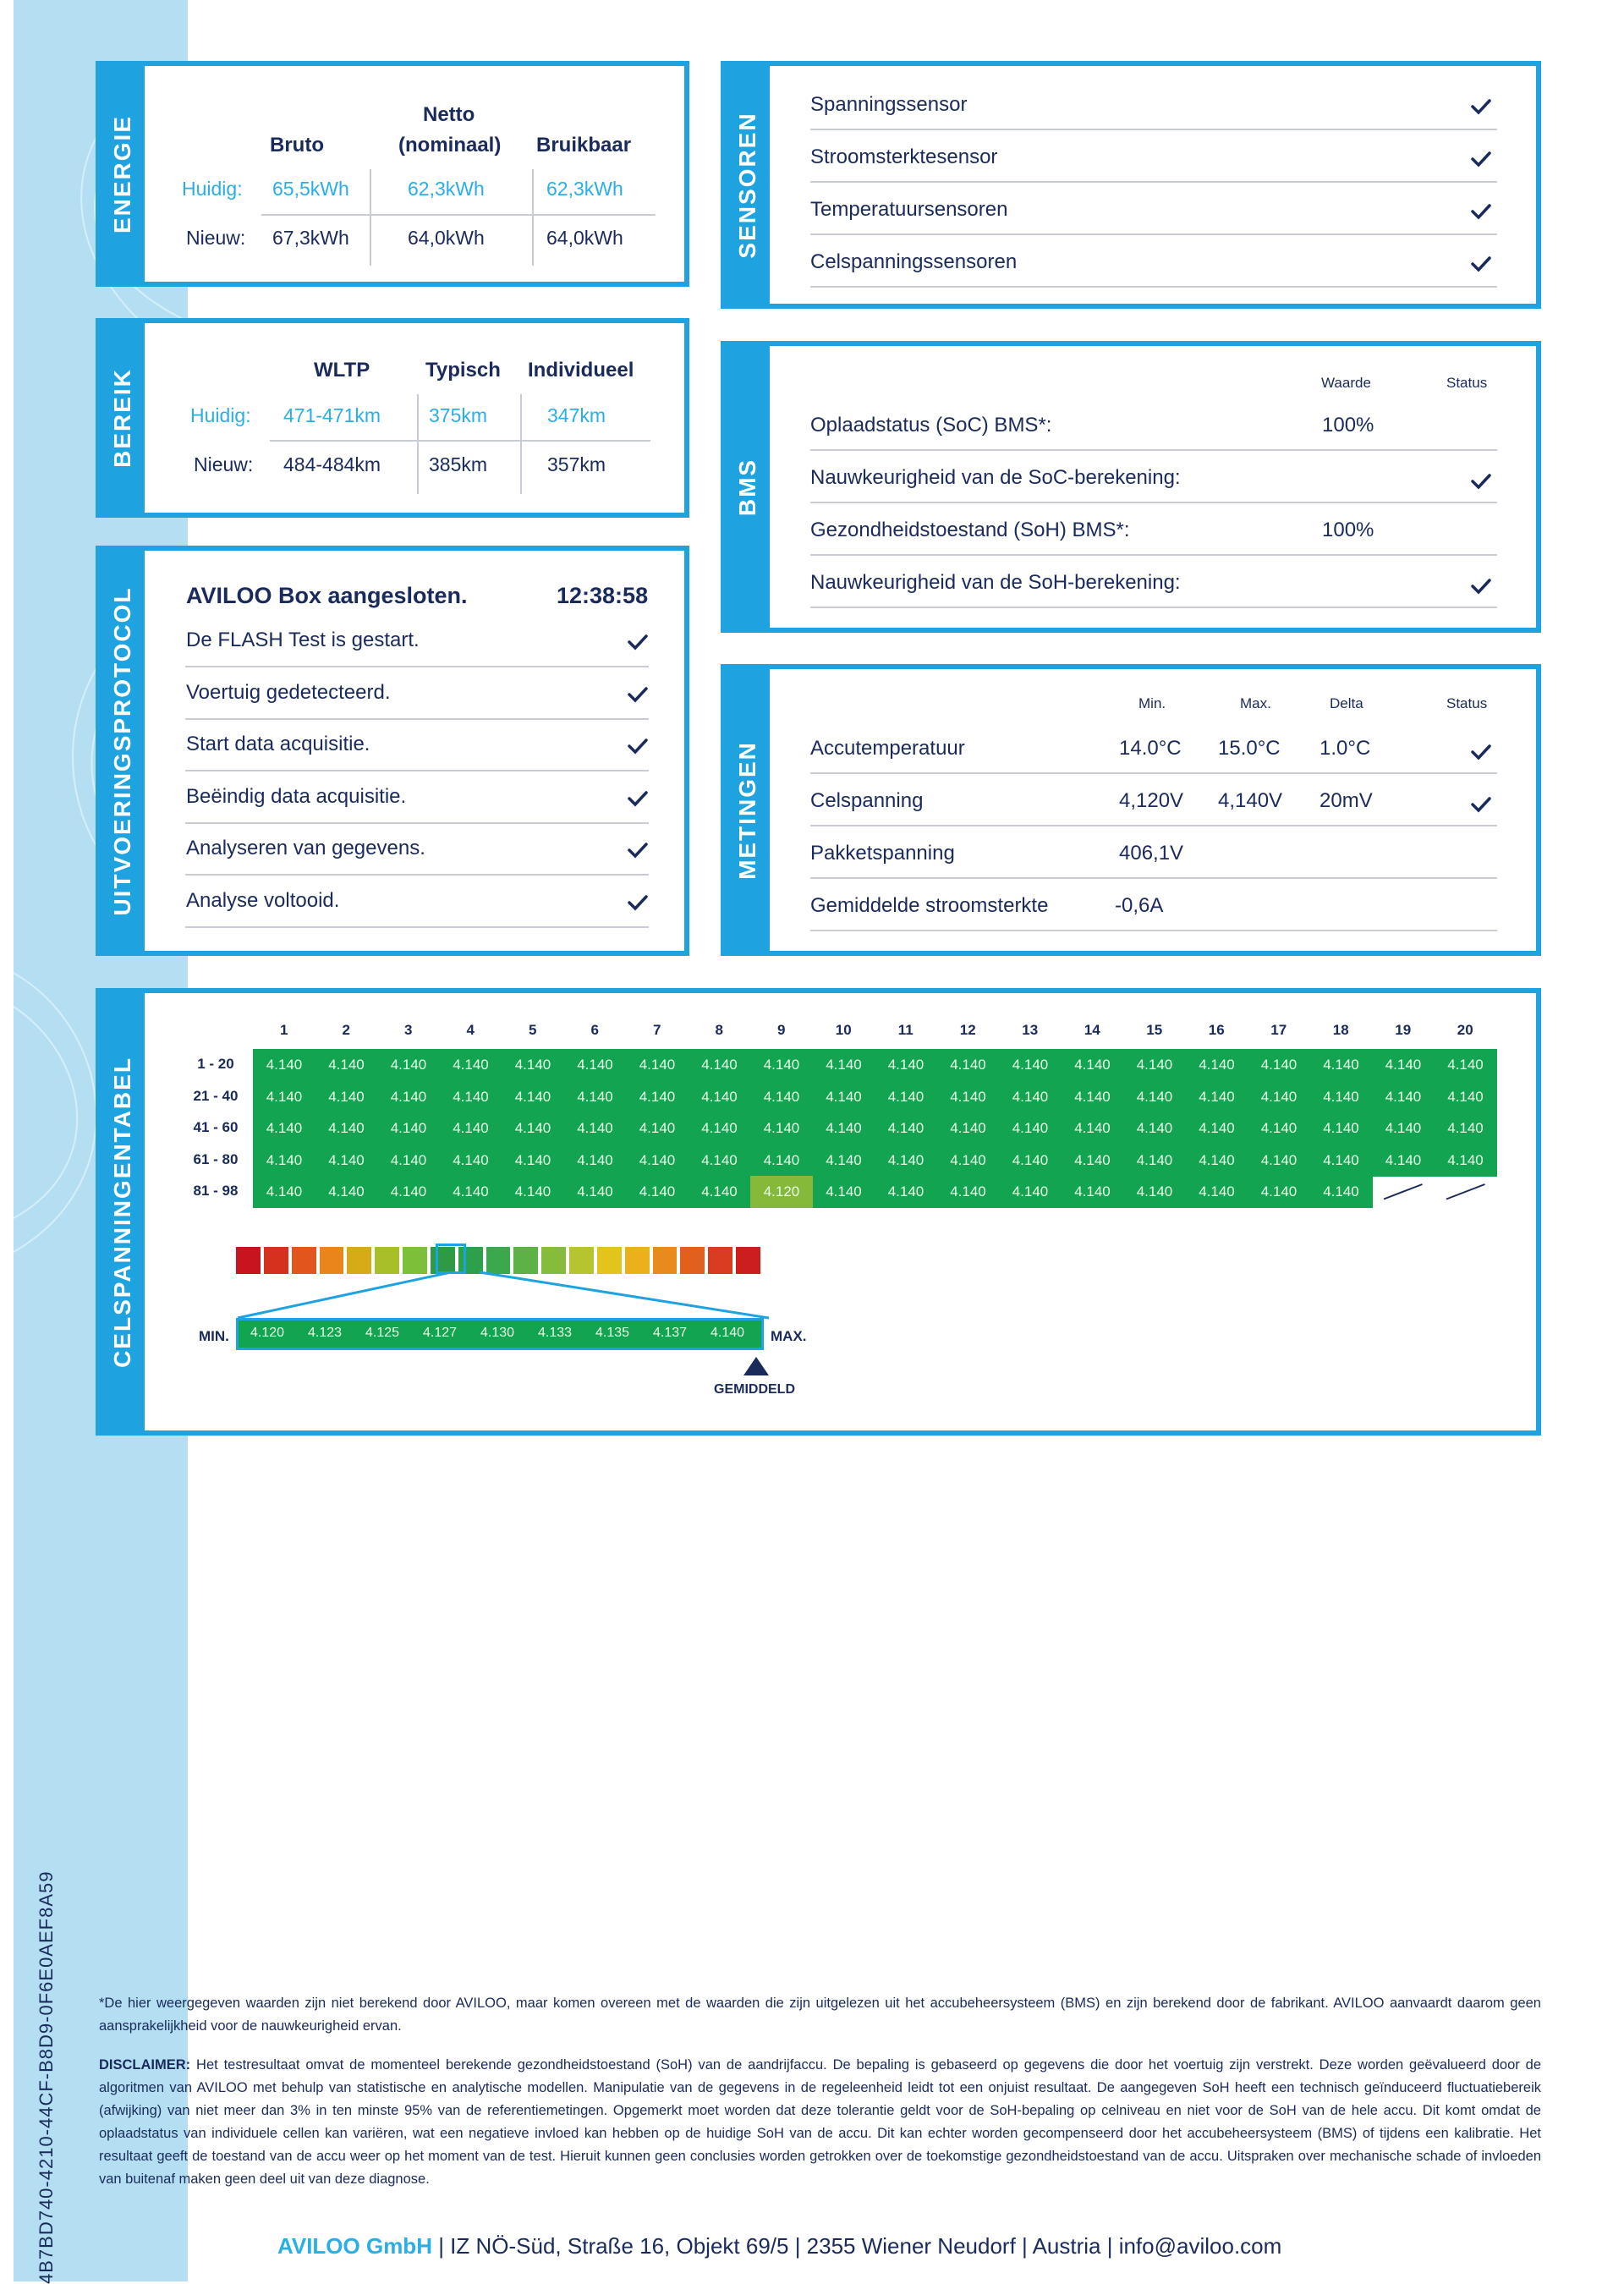 The height and width of the screenshot is (2284, 1624). What do you see at coordinates (594, 1030) in the screenshot?
I see `cell-column-header: 6` at bounding box center [594, 1030].